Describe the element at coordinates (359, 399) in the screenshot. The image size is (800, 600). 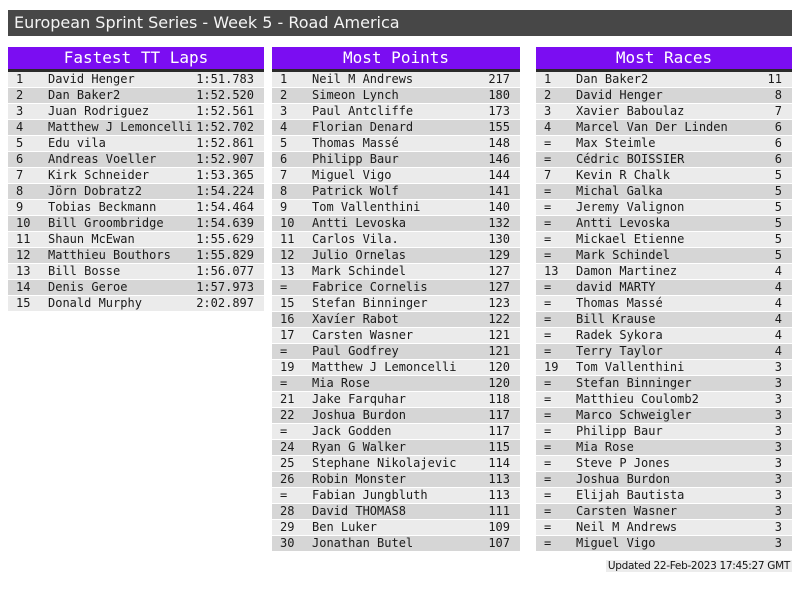
I see `row-driver-name: Jake Farquhar` at that location.